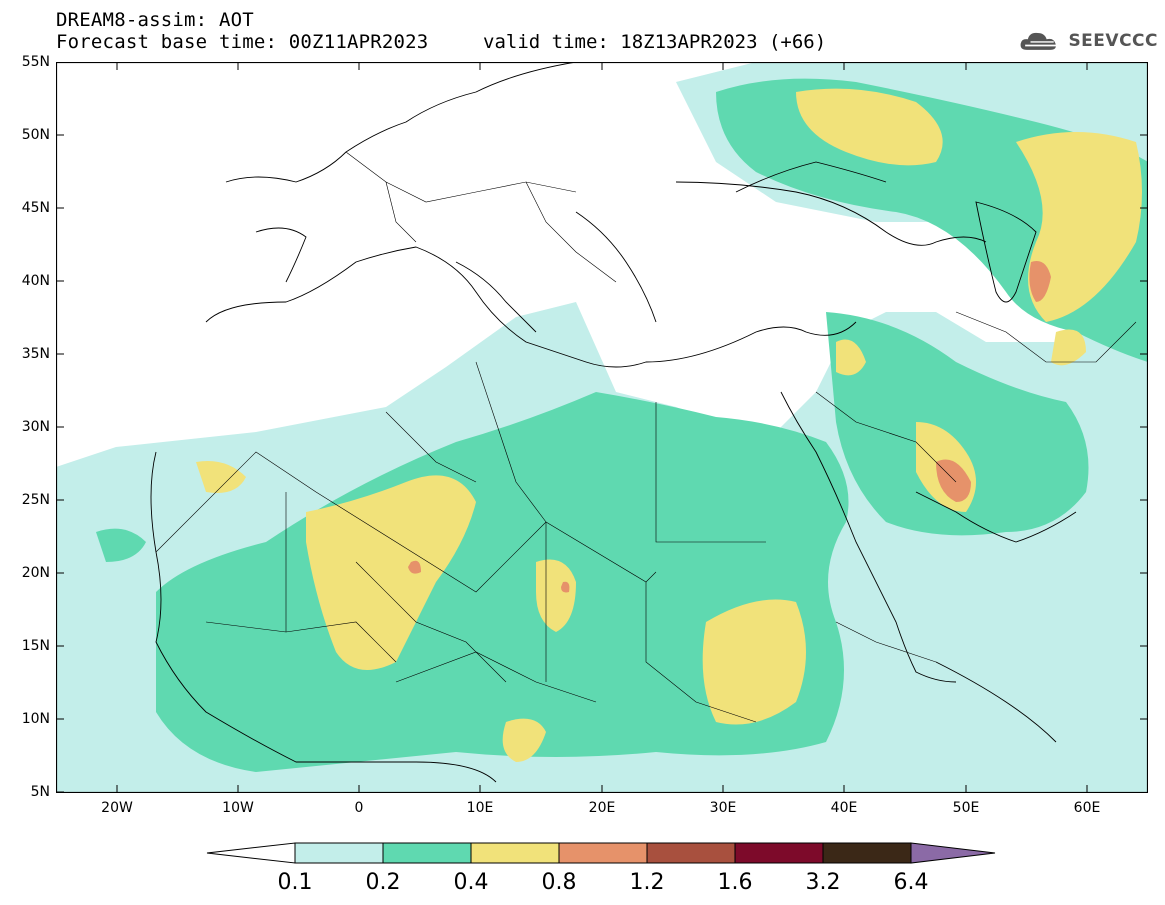  I want to click on lat-label: 55N, so click(35, 62).